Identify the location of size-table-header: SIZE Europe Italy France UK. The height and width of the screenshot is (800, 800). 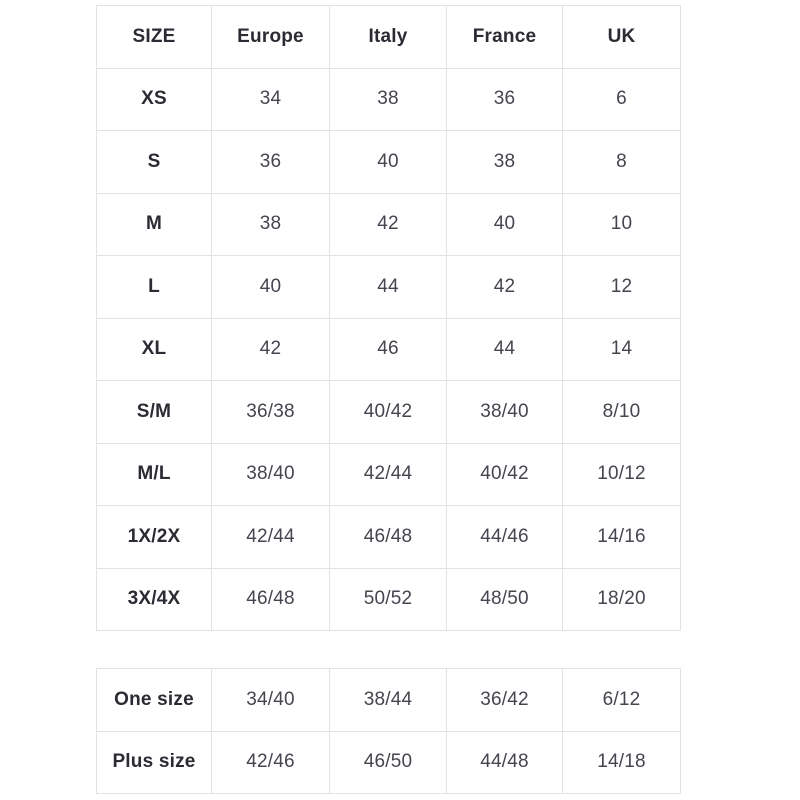
(388, 37).